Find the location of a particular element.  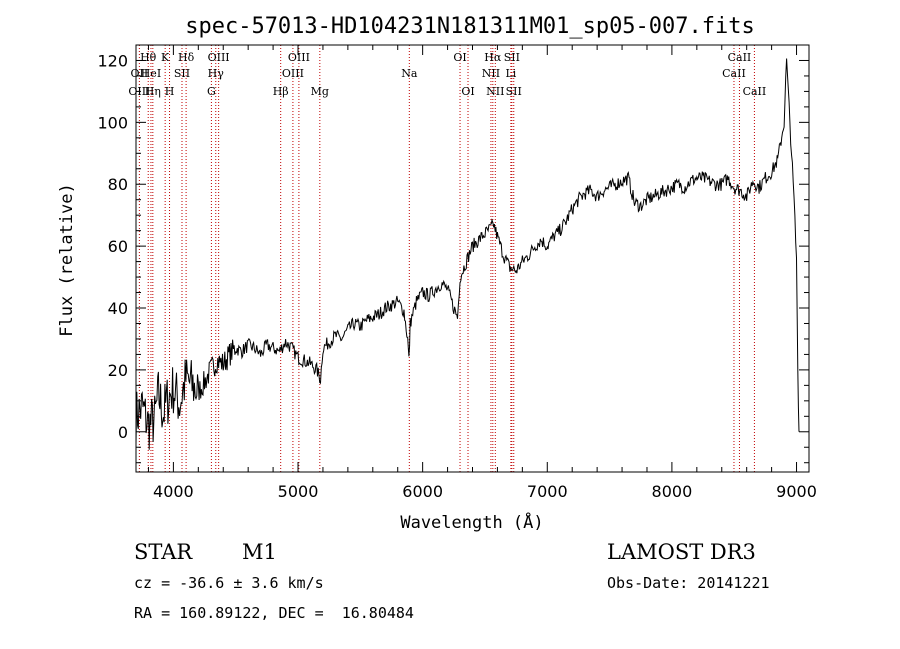

redshift-readout: cz = -36.6 ± 3.6 km/s is located at coordinates (229, 583).